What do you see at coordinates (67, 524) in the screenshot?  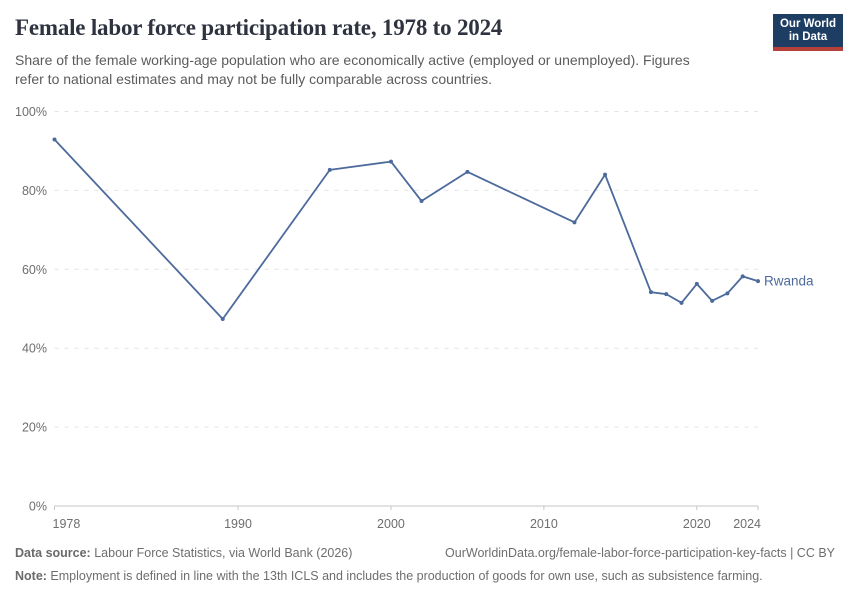 I see `x-tick-label: 1978` at bounding box center [67, 524].